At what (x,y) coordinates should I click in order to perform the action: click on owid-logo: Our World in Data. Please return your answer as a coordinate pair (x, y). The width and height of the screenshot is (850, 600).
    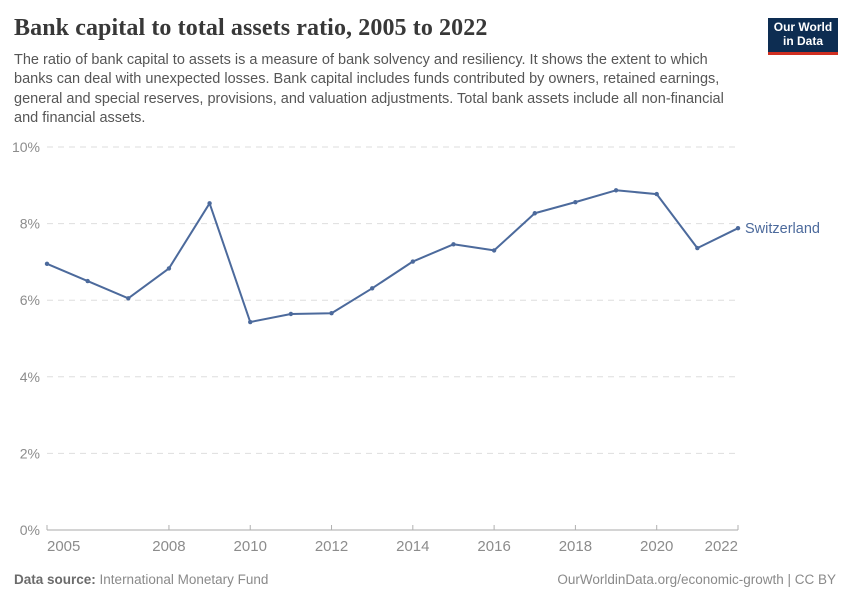
    Looking at the image, I should click on (803, 36).